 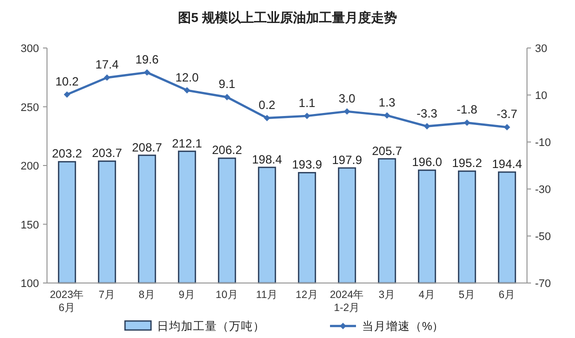 I want to click on y-tick-label: 200, so click(x=29, y=166).